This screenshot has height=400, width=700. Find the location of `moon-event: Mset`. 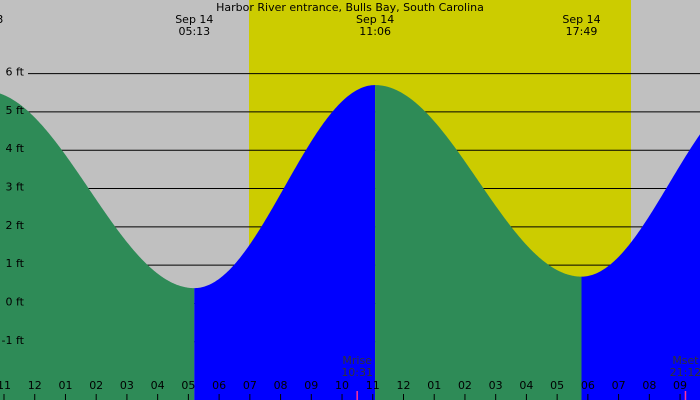

moon-event: Mset is located at coordinates (685, 360).